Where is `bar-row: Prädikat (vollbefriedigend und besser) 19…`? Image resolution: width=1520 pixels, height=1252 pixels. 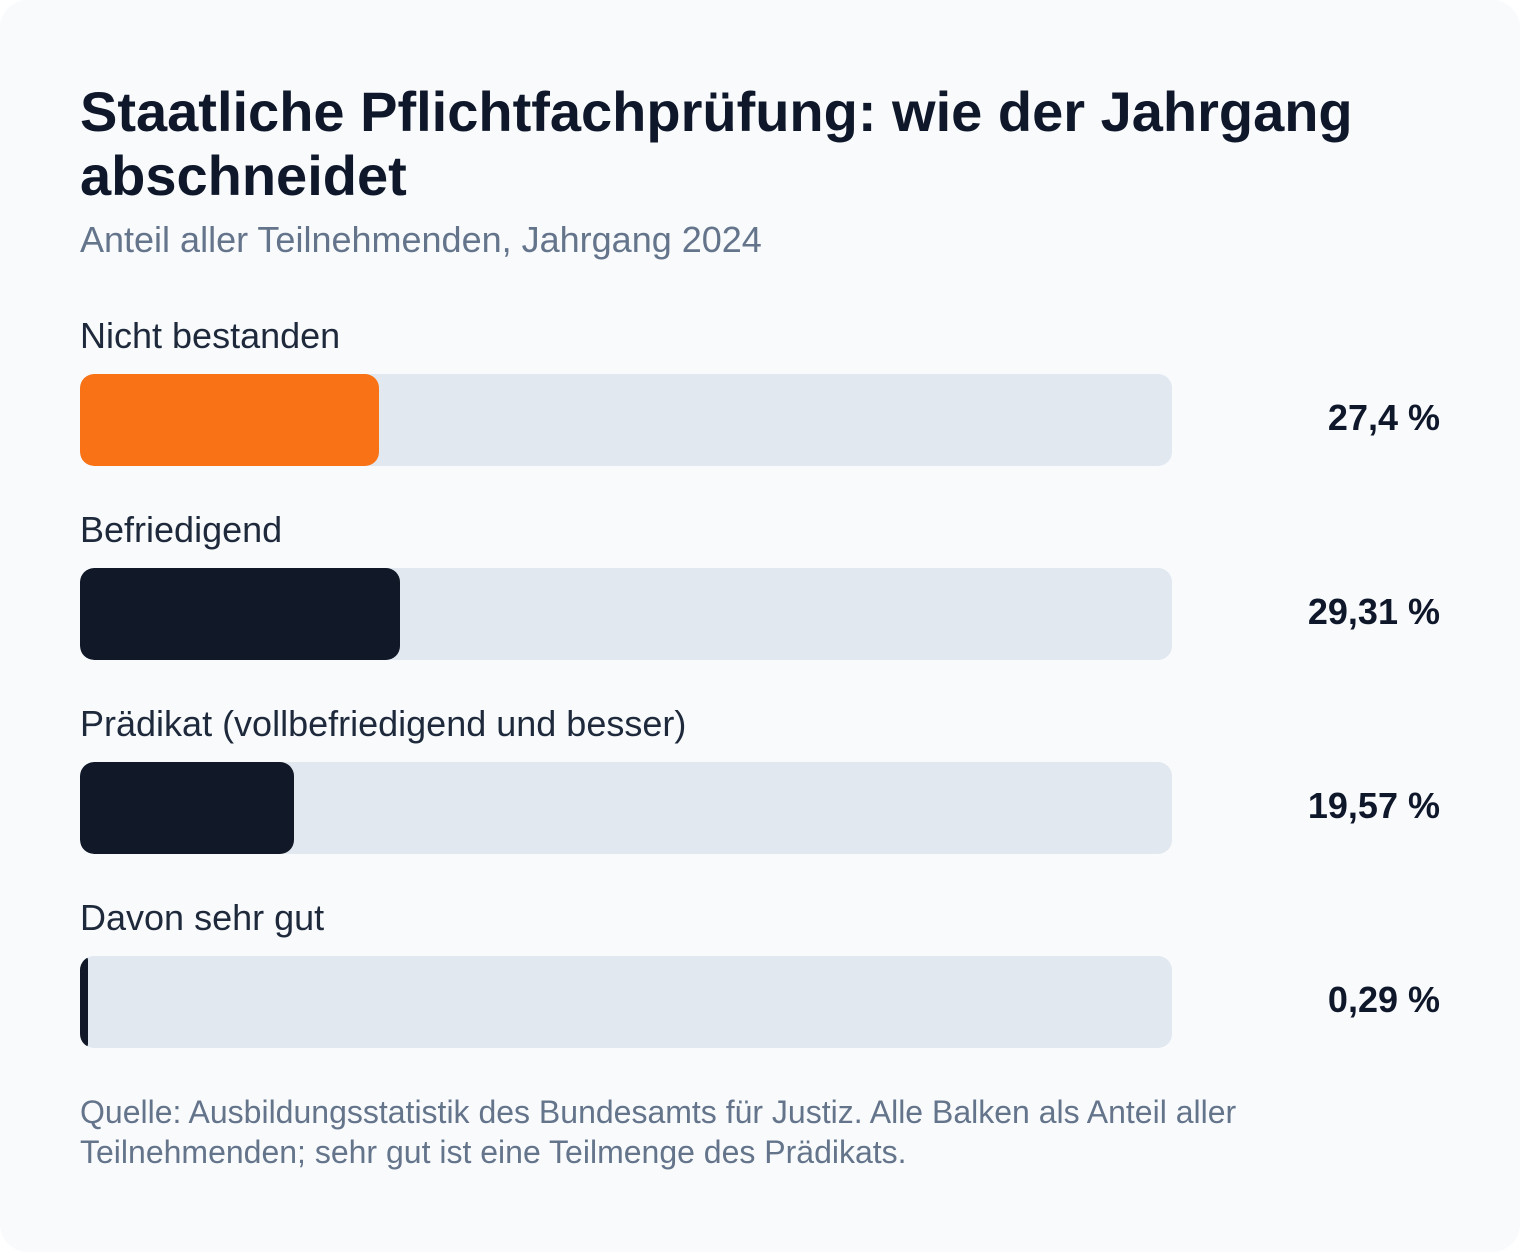 bar-row: Prädikat (vollbefriedigend und besser) 19… is located at coordinates (760, 797).